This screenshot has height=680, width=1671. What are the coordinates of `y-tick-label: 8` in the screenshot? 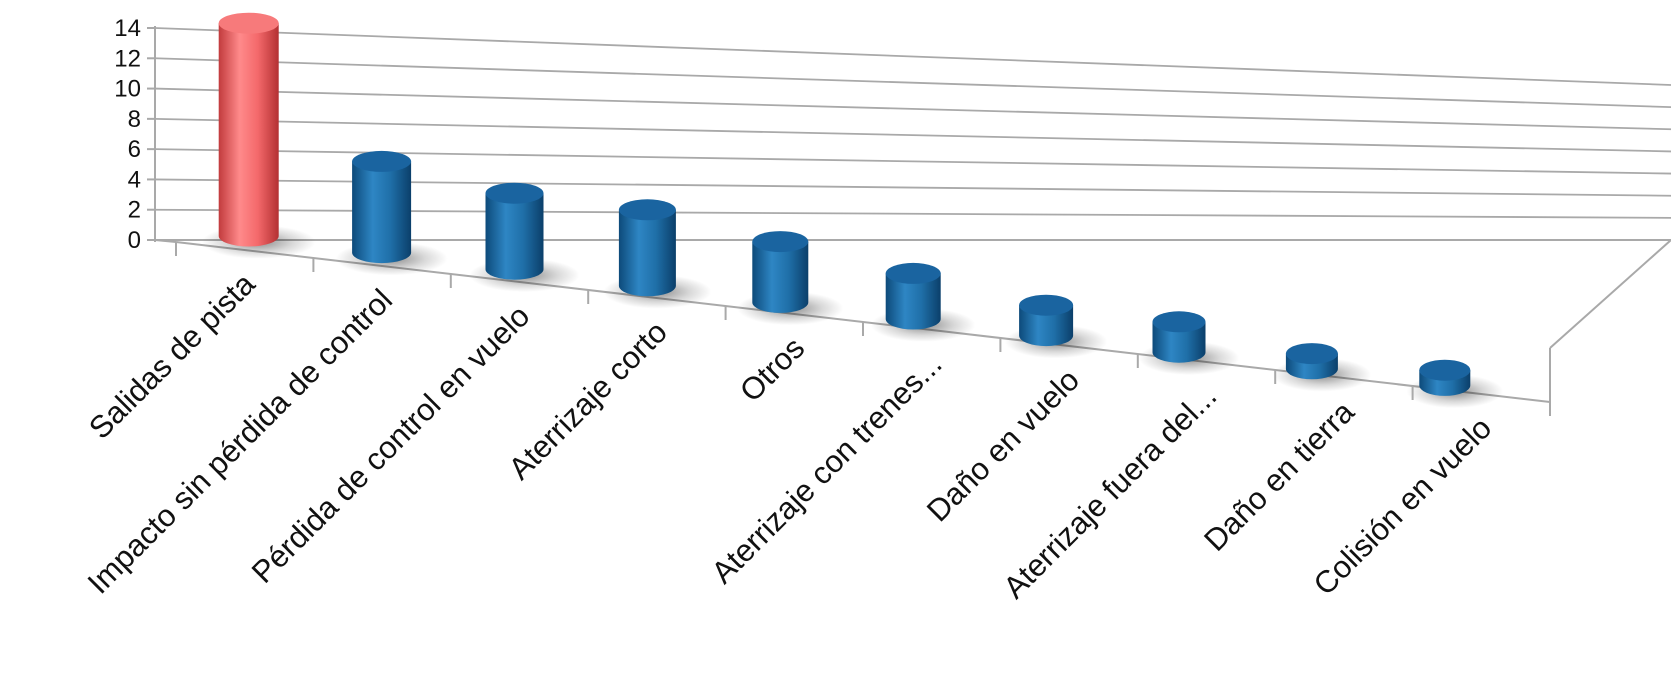 It's located at (134, 119).